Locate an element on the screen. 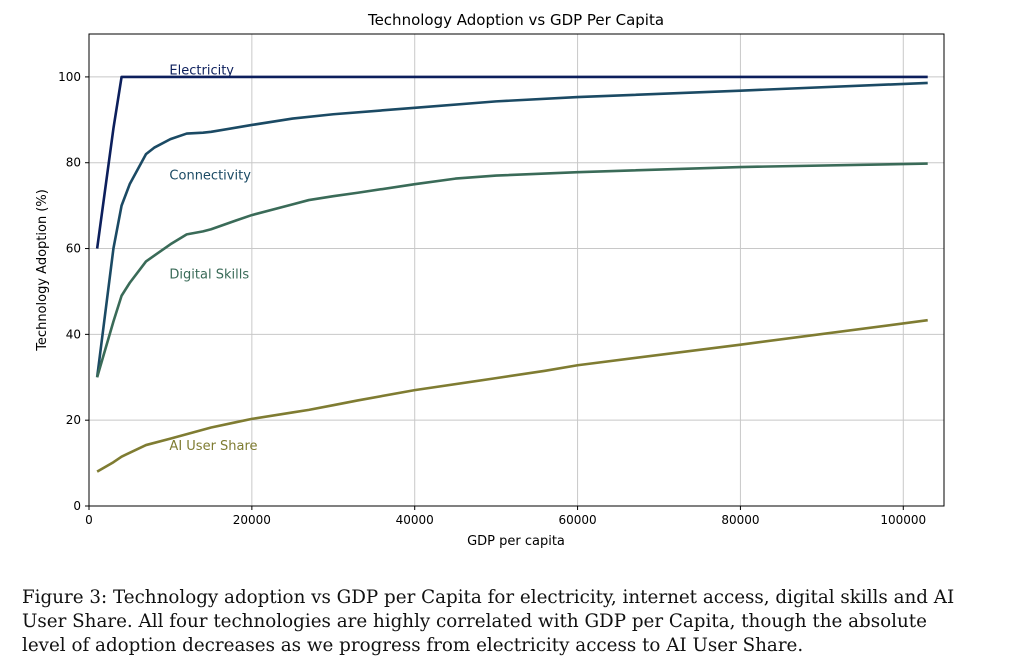 The width and height of the screenshot is (1014, 664). series-label-electricity: Electricity is located at coordinates (201, 70).